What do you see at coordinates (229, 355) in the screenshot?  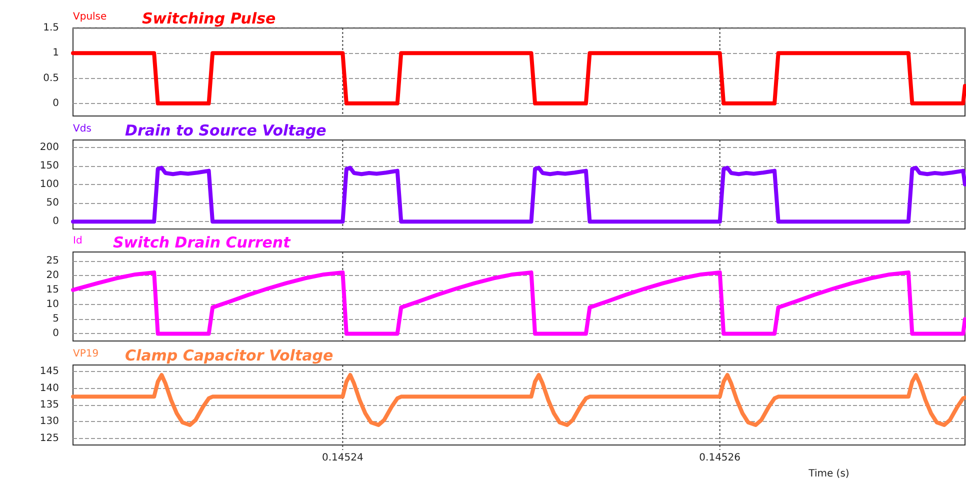 I see `chart-title: Clamp Capacitor Voltage` at bounding box center [229, 355].